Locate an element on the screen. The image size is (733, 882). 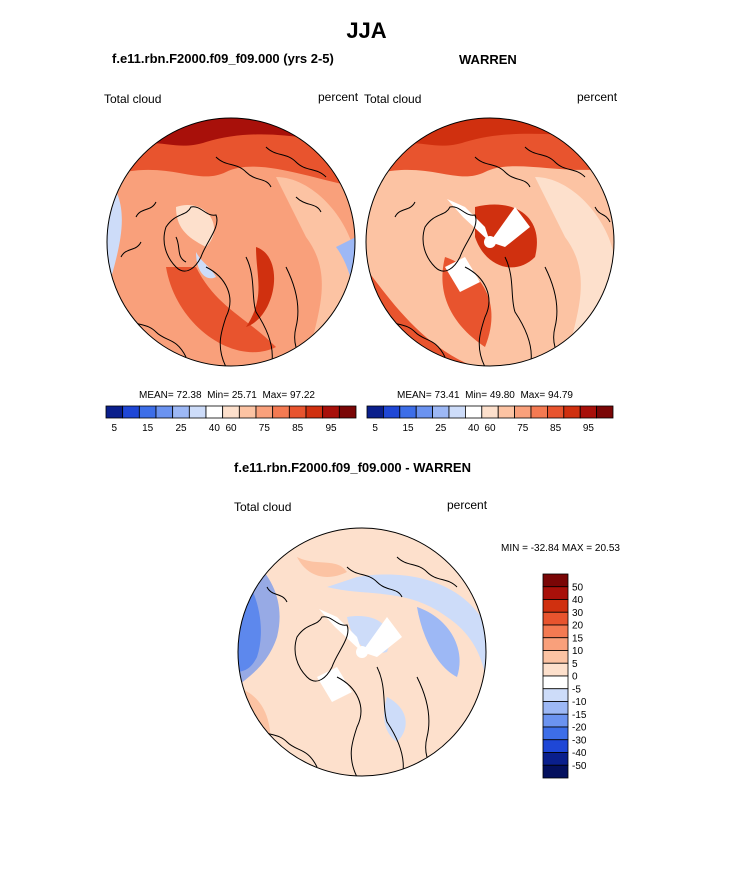
right-mean-label: MEAN= is located at coordinates (414, 395).